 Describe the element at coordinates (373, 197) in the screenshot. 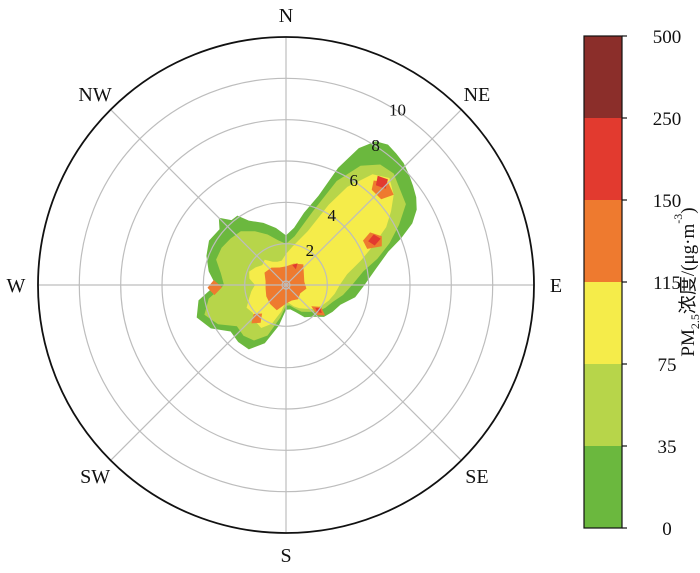

I see `grid-spoke-ne` at that location.